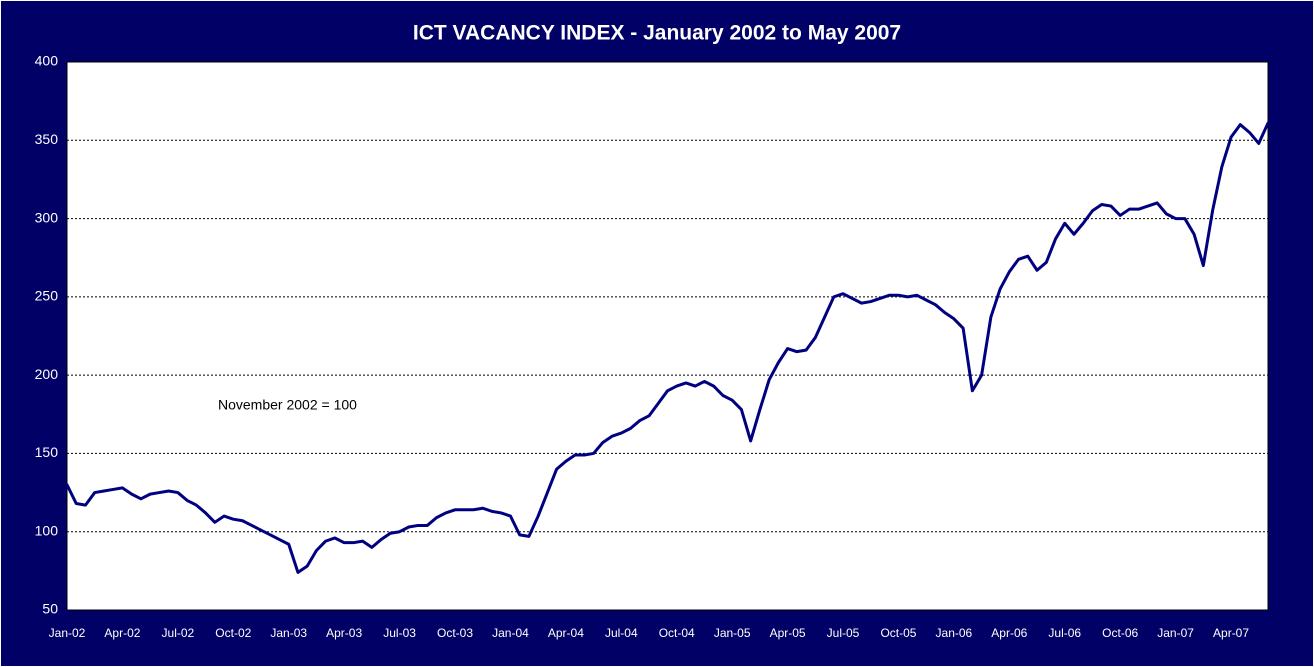  What do you see at coordinates (47, 61) in the screenshot?
I see `y-tick-label: 400` at bounding box center [47, 61].